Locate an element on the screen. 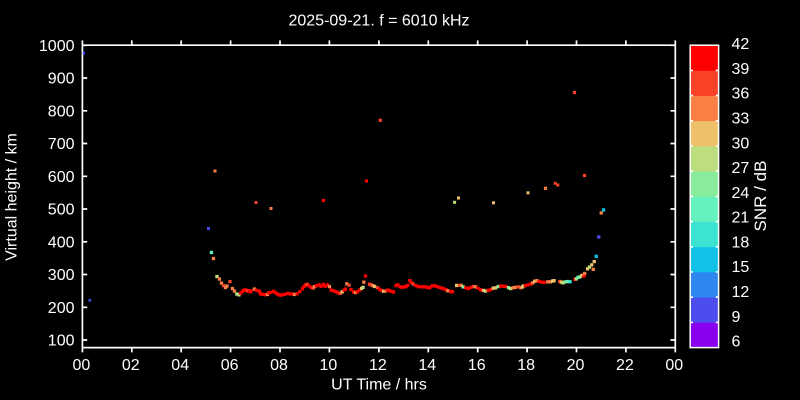 Image resolution: width=800 pixels, height=400 pixels. svg-text: 39 is located at coordinates (741, 69).